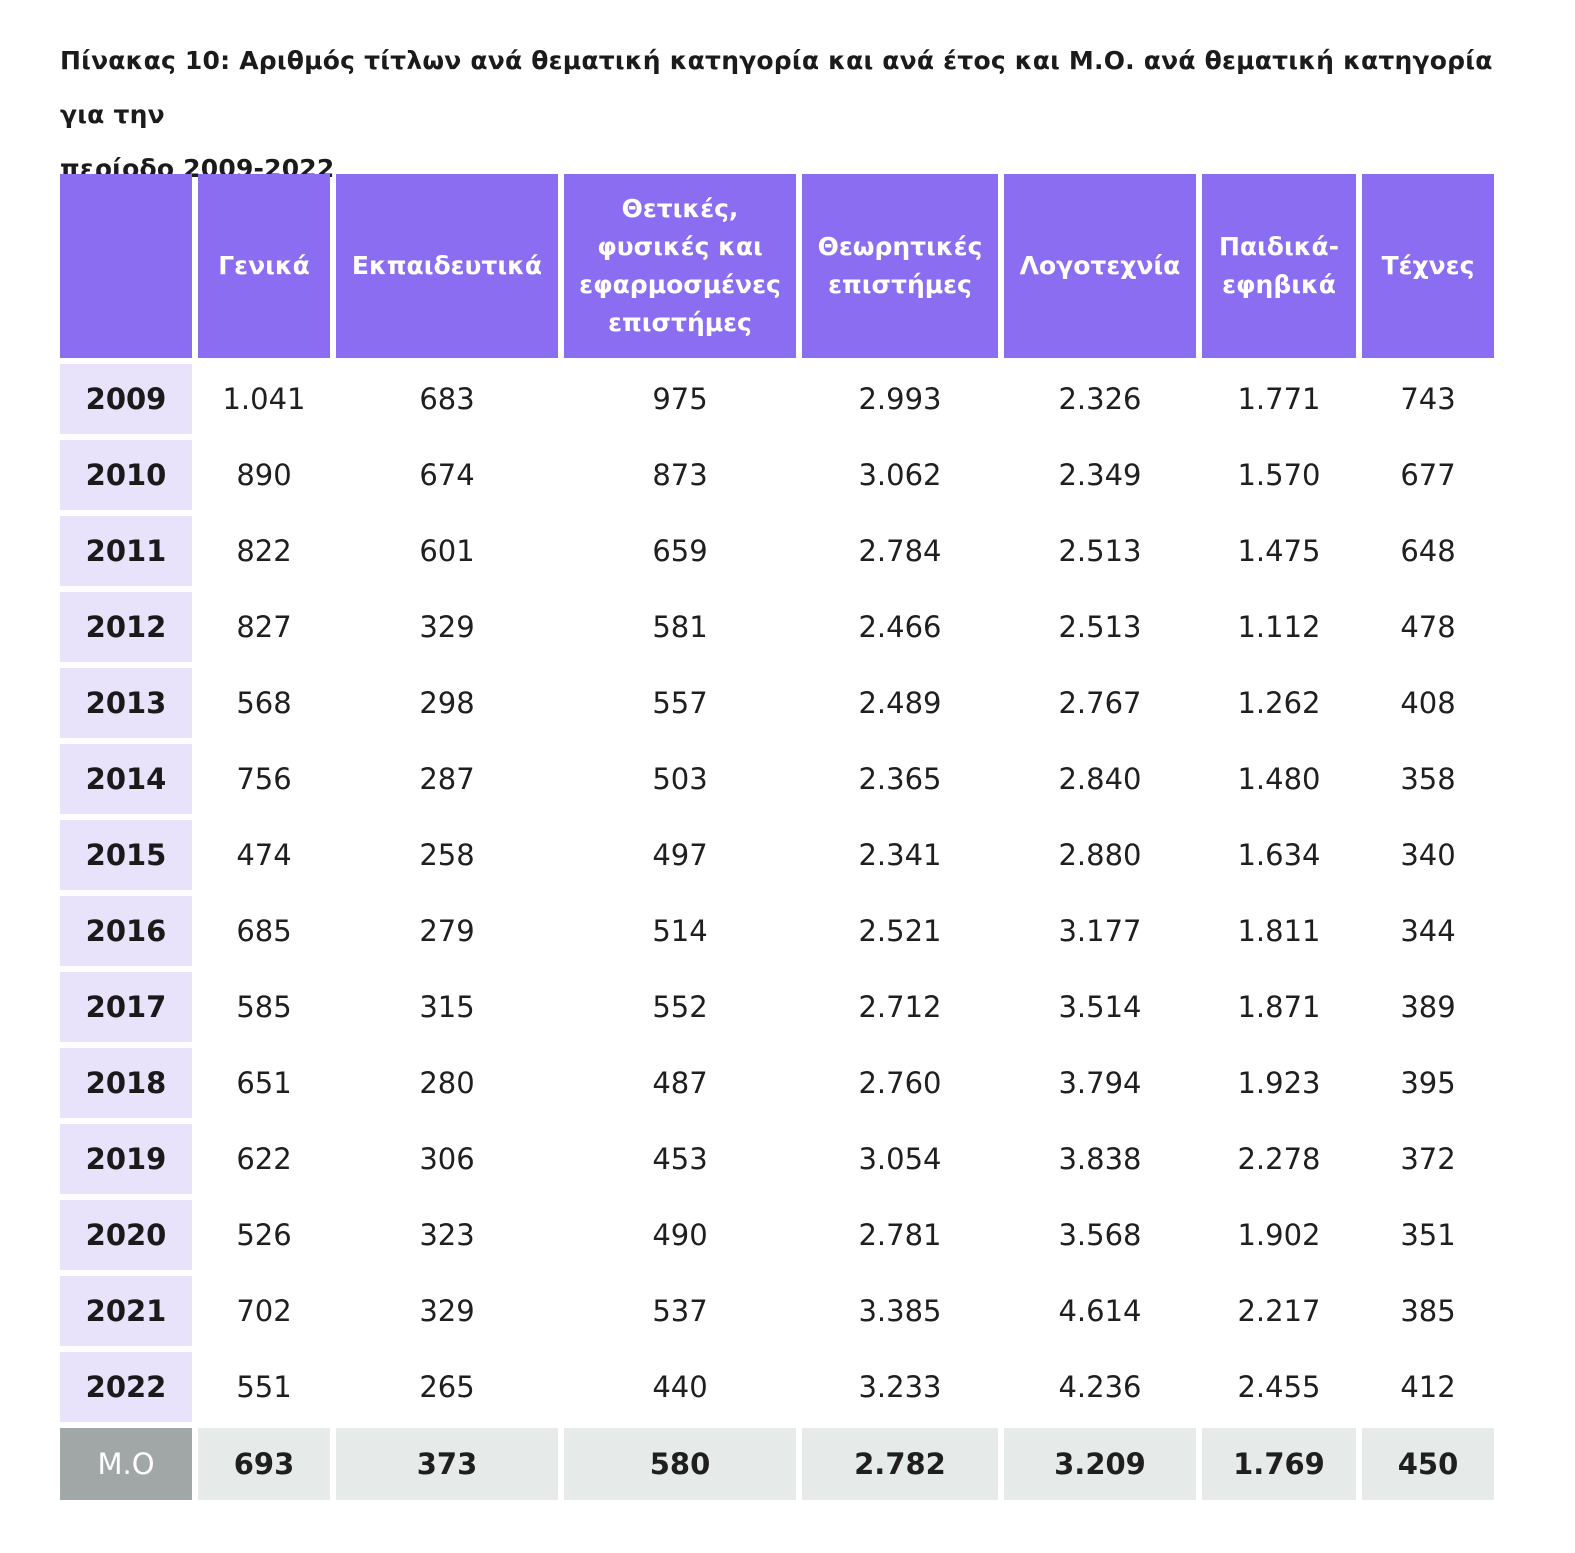 The image size is (1575, 1553). Describe the element at coordinates (1428, 1235) in the screenshot. I see `cell-arts: 351` at that location.